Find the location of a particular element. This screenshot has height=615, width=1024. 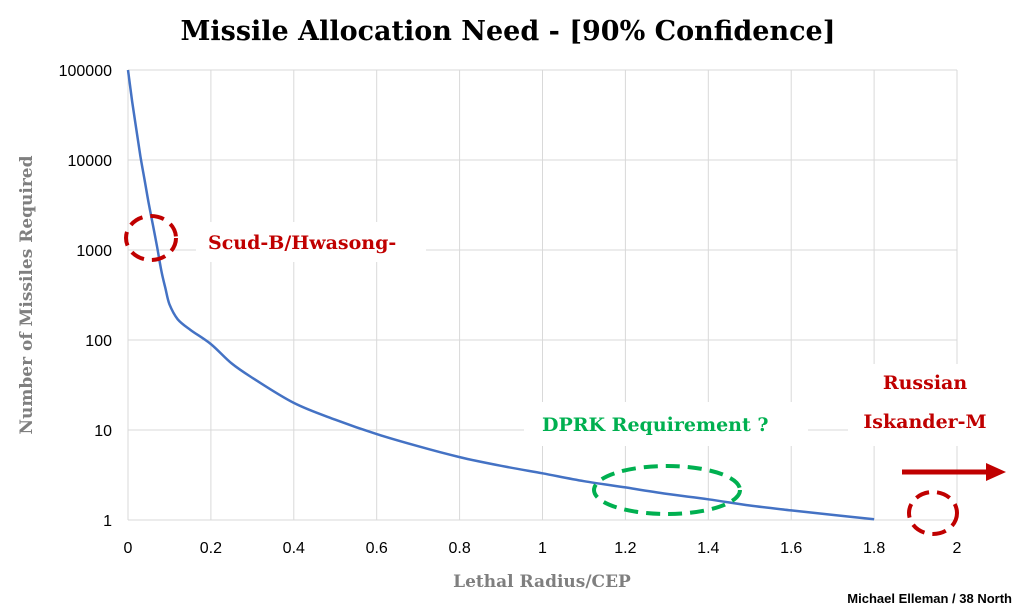

x-tick-label: 1.8 is located at coordinates (874, 548).